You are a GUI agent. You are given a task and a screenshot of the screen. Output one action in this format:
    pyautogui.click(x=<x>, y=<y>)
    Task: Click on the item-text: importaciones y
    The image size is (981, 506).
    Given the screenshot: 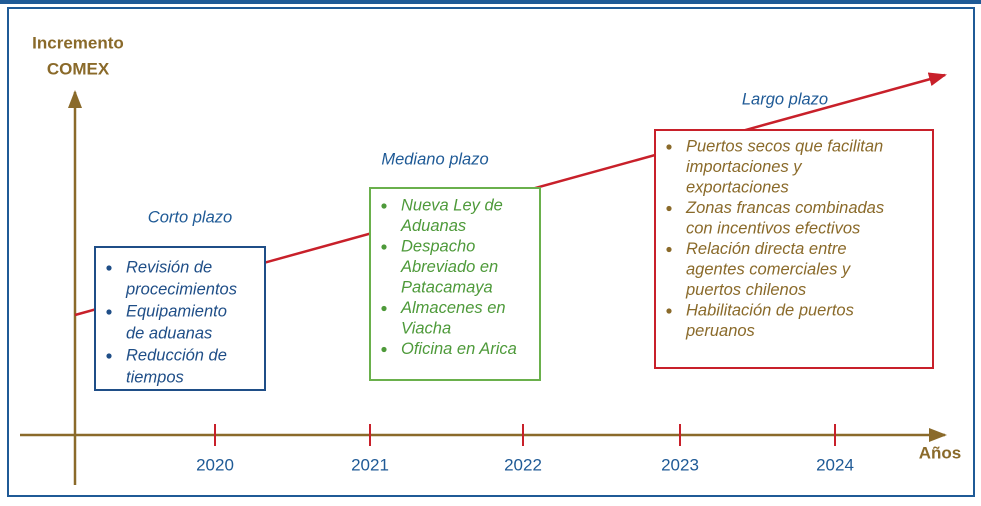 What is the action you would take?
    pyautogui.click(x=744, y=167)
    